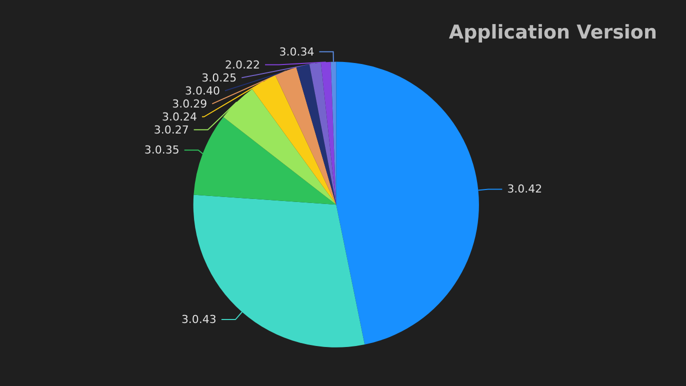  I want to click on slice-label: 3.0.42, so click(524, 189).